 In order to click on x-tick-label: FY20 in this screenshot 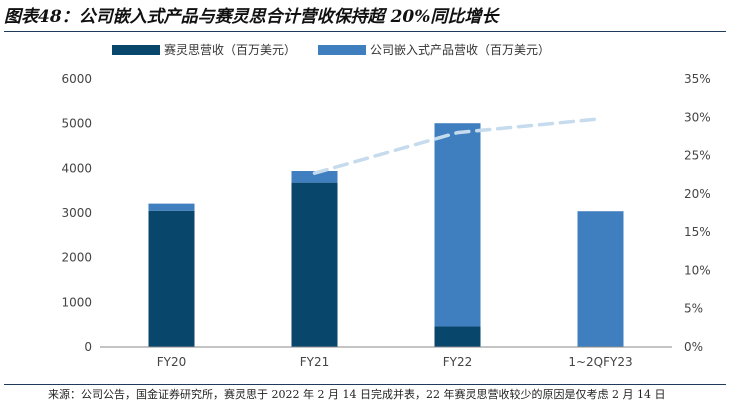, I will do `click(172, 362)`.